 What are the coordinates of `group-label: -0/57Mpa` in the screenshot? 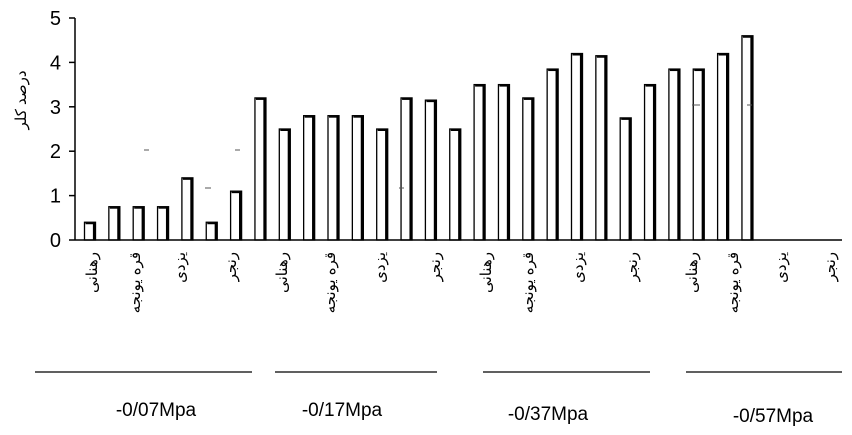 It's located at (773, 416).